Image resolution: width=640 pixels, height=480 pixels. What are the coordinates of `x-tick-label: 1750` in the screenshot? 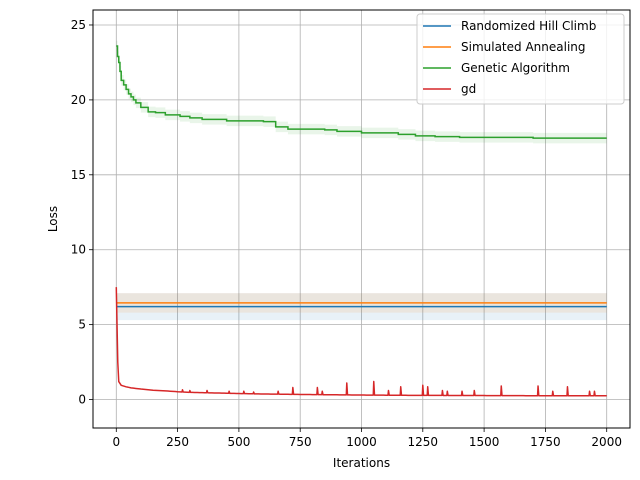 It's located at (545, 442).